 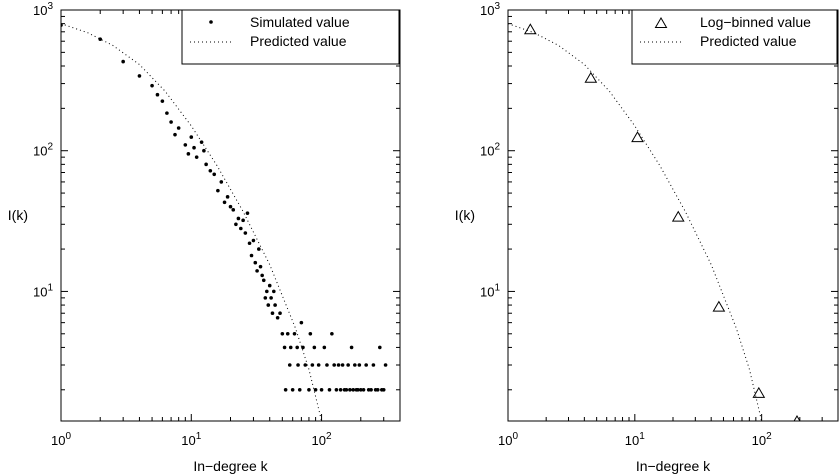 What do you see at coordinates (734, 37) in the screenshot?
I see `legend: Log−binned value Predicted value` at bounding box center [734, 37].